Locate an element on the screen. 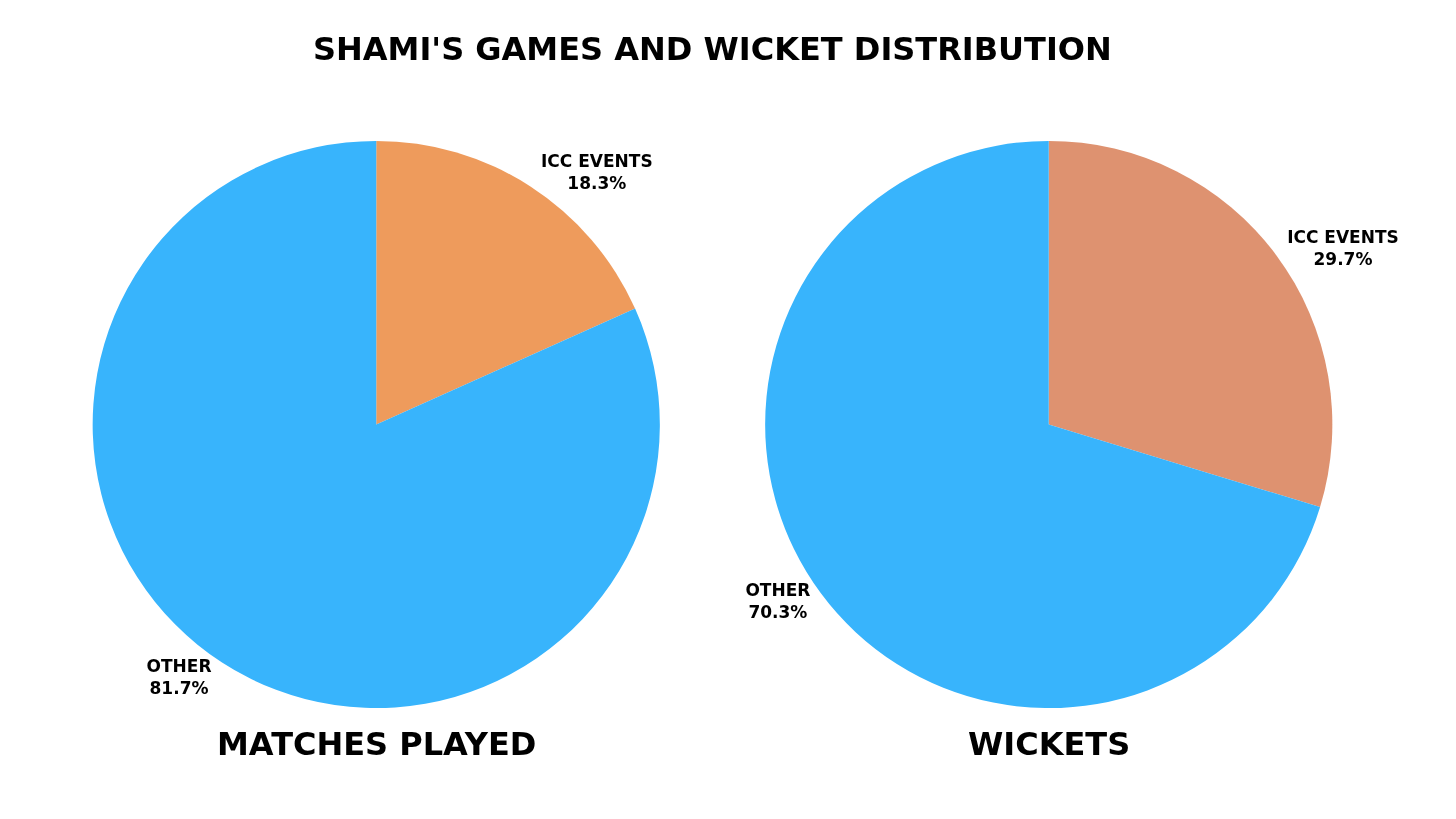 The image size is (1456, 819). text: WICKETS is located at coordinates (1049, 744).